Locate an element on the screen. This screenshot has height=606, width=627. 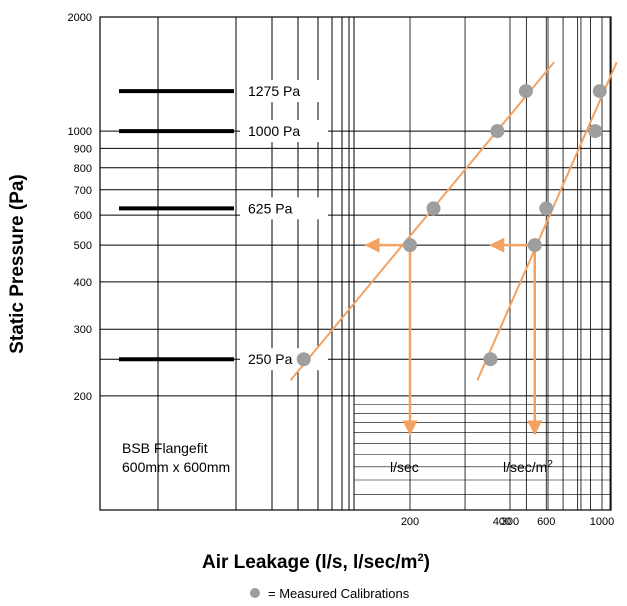
pressure-level-label: 625 Pa is located at coordinates (270, 208).